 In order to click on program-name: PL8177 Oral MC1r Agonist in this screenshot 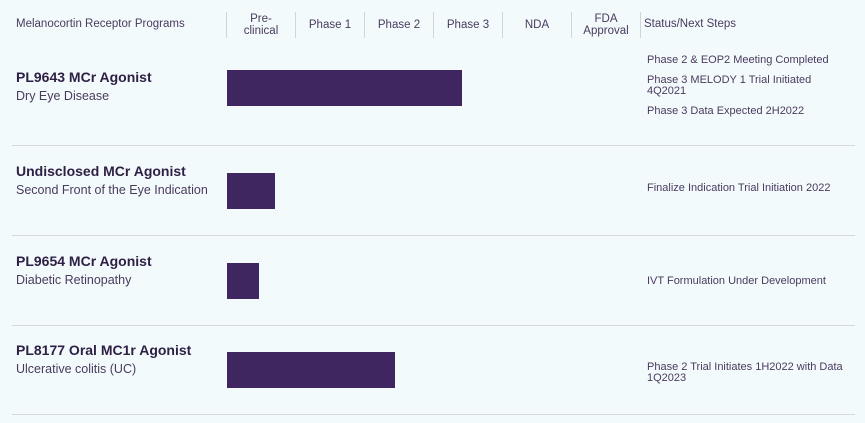, I will do `click(104, 350)`.